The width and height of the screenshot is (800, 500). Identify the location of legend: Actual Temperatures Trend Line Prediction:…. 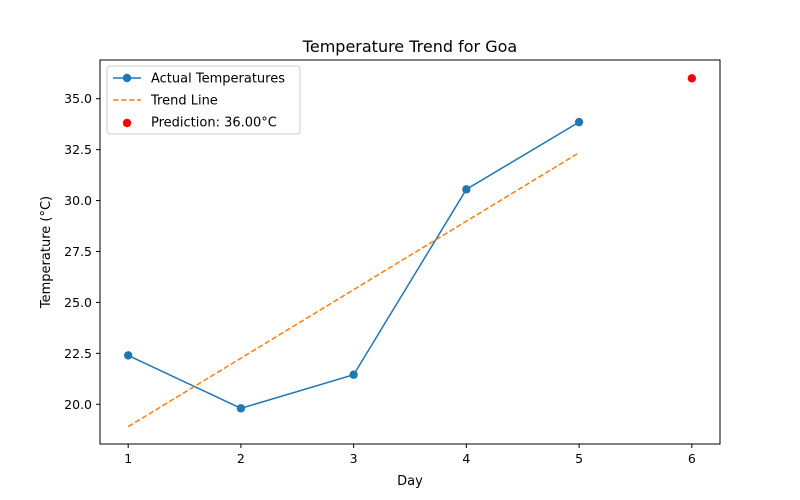
(203, 100).